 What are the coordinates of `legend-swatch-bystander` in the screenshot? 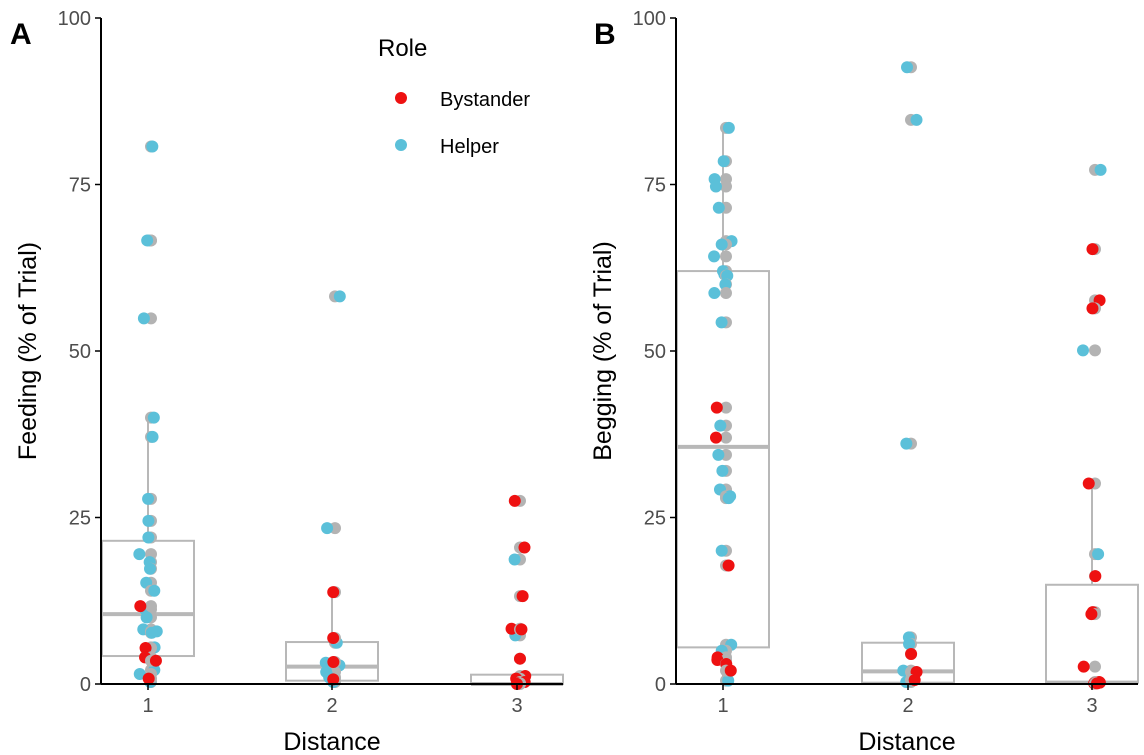 It's located at (401, 98).